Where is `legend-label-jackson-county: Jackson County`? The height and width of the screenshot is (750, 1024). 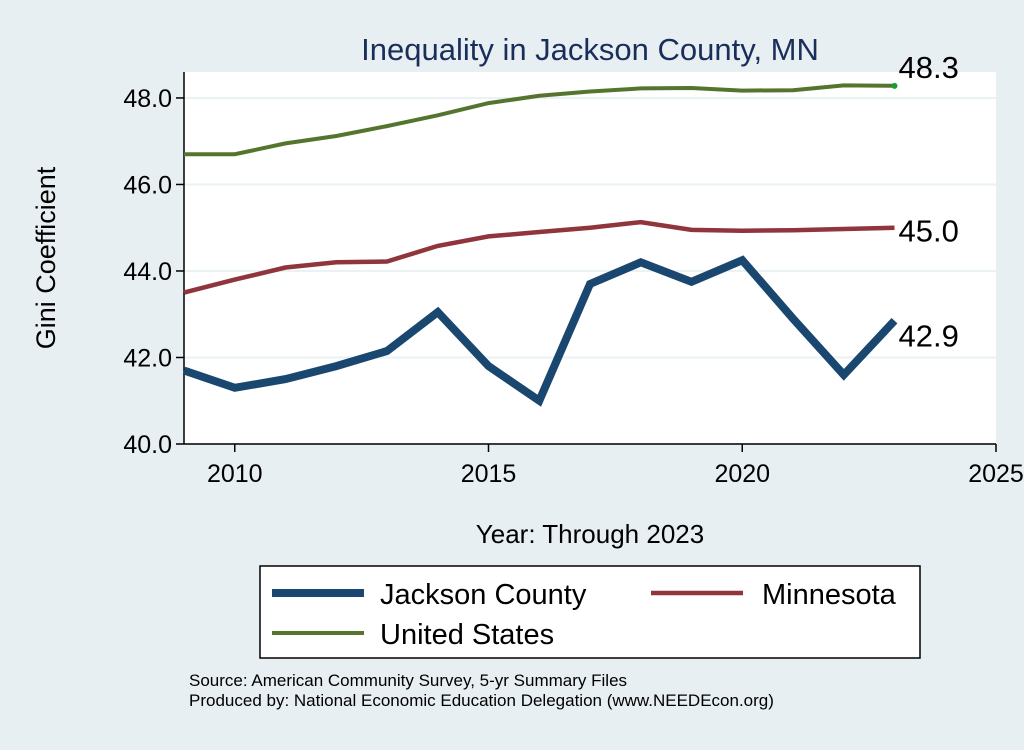 legend-label-jackson-county: Jackson County is located at coordinates (483, 595).